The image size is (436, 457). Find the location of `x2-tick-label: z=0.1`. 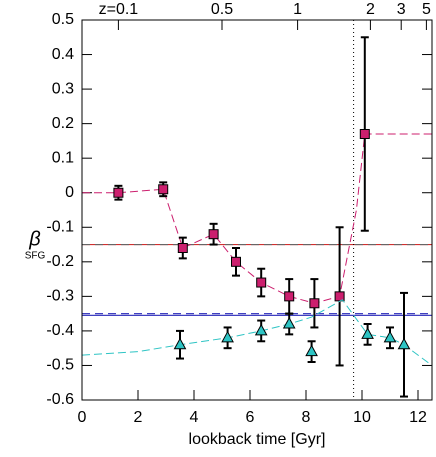

x2-tick-label: z=0.1 is located at coordinates (119, 9).